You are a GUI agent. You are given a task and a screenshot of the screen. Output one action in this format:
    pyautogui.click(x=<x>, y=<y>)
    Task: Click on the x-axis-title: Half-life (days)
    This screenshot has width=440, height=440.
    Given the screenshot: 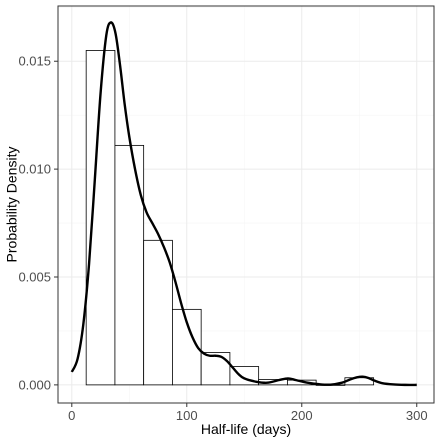 What is the action you would take?
    pyautogui.click(x=246, y=429)
    